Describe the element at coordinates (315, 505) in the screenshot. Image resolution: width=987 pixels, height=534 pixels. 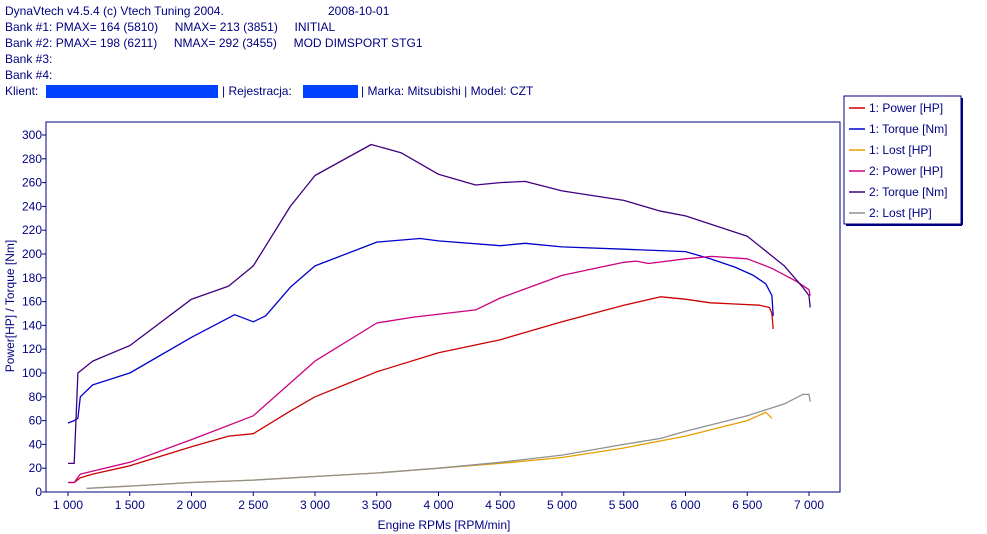
I see `x-tick-label: 3 000` at that location.